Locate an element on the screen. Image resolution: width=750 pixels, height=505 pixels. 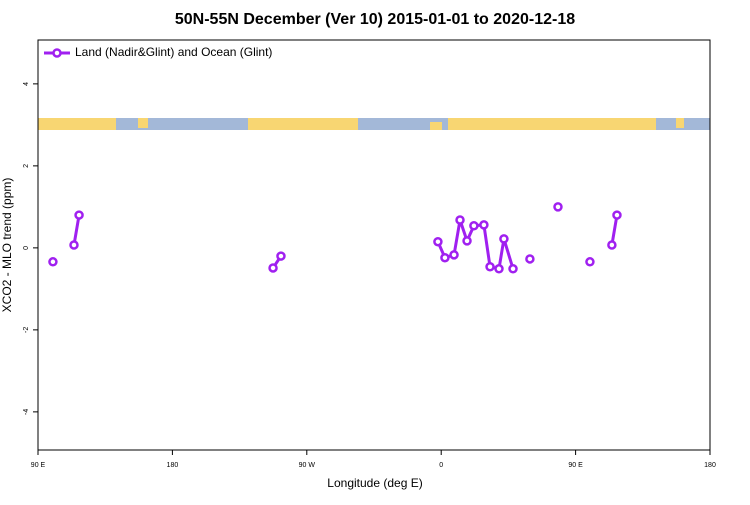
x-tick-label: 90 W is located at coordinates (307, 465).